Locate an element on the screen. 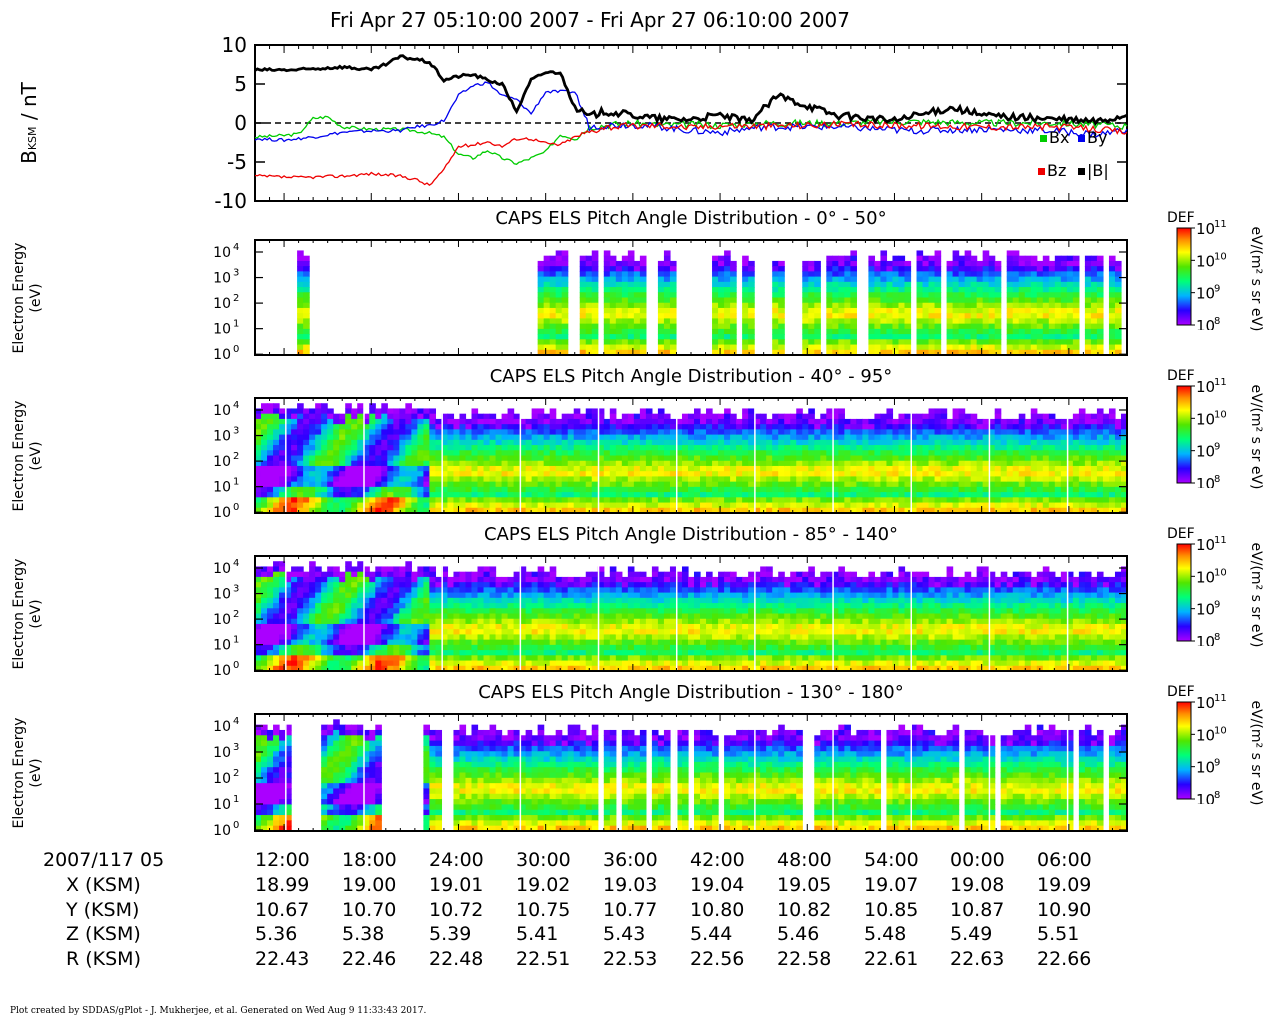 The width and height of the screenshot is (1280, 1024). series-line-abs-babs- is located at coordinates (691, 90).